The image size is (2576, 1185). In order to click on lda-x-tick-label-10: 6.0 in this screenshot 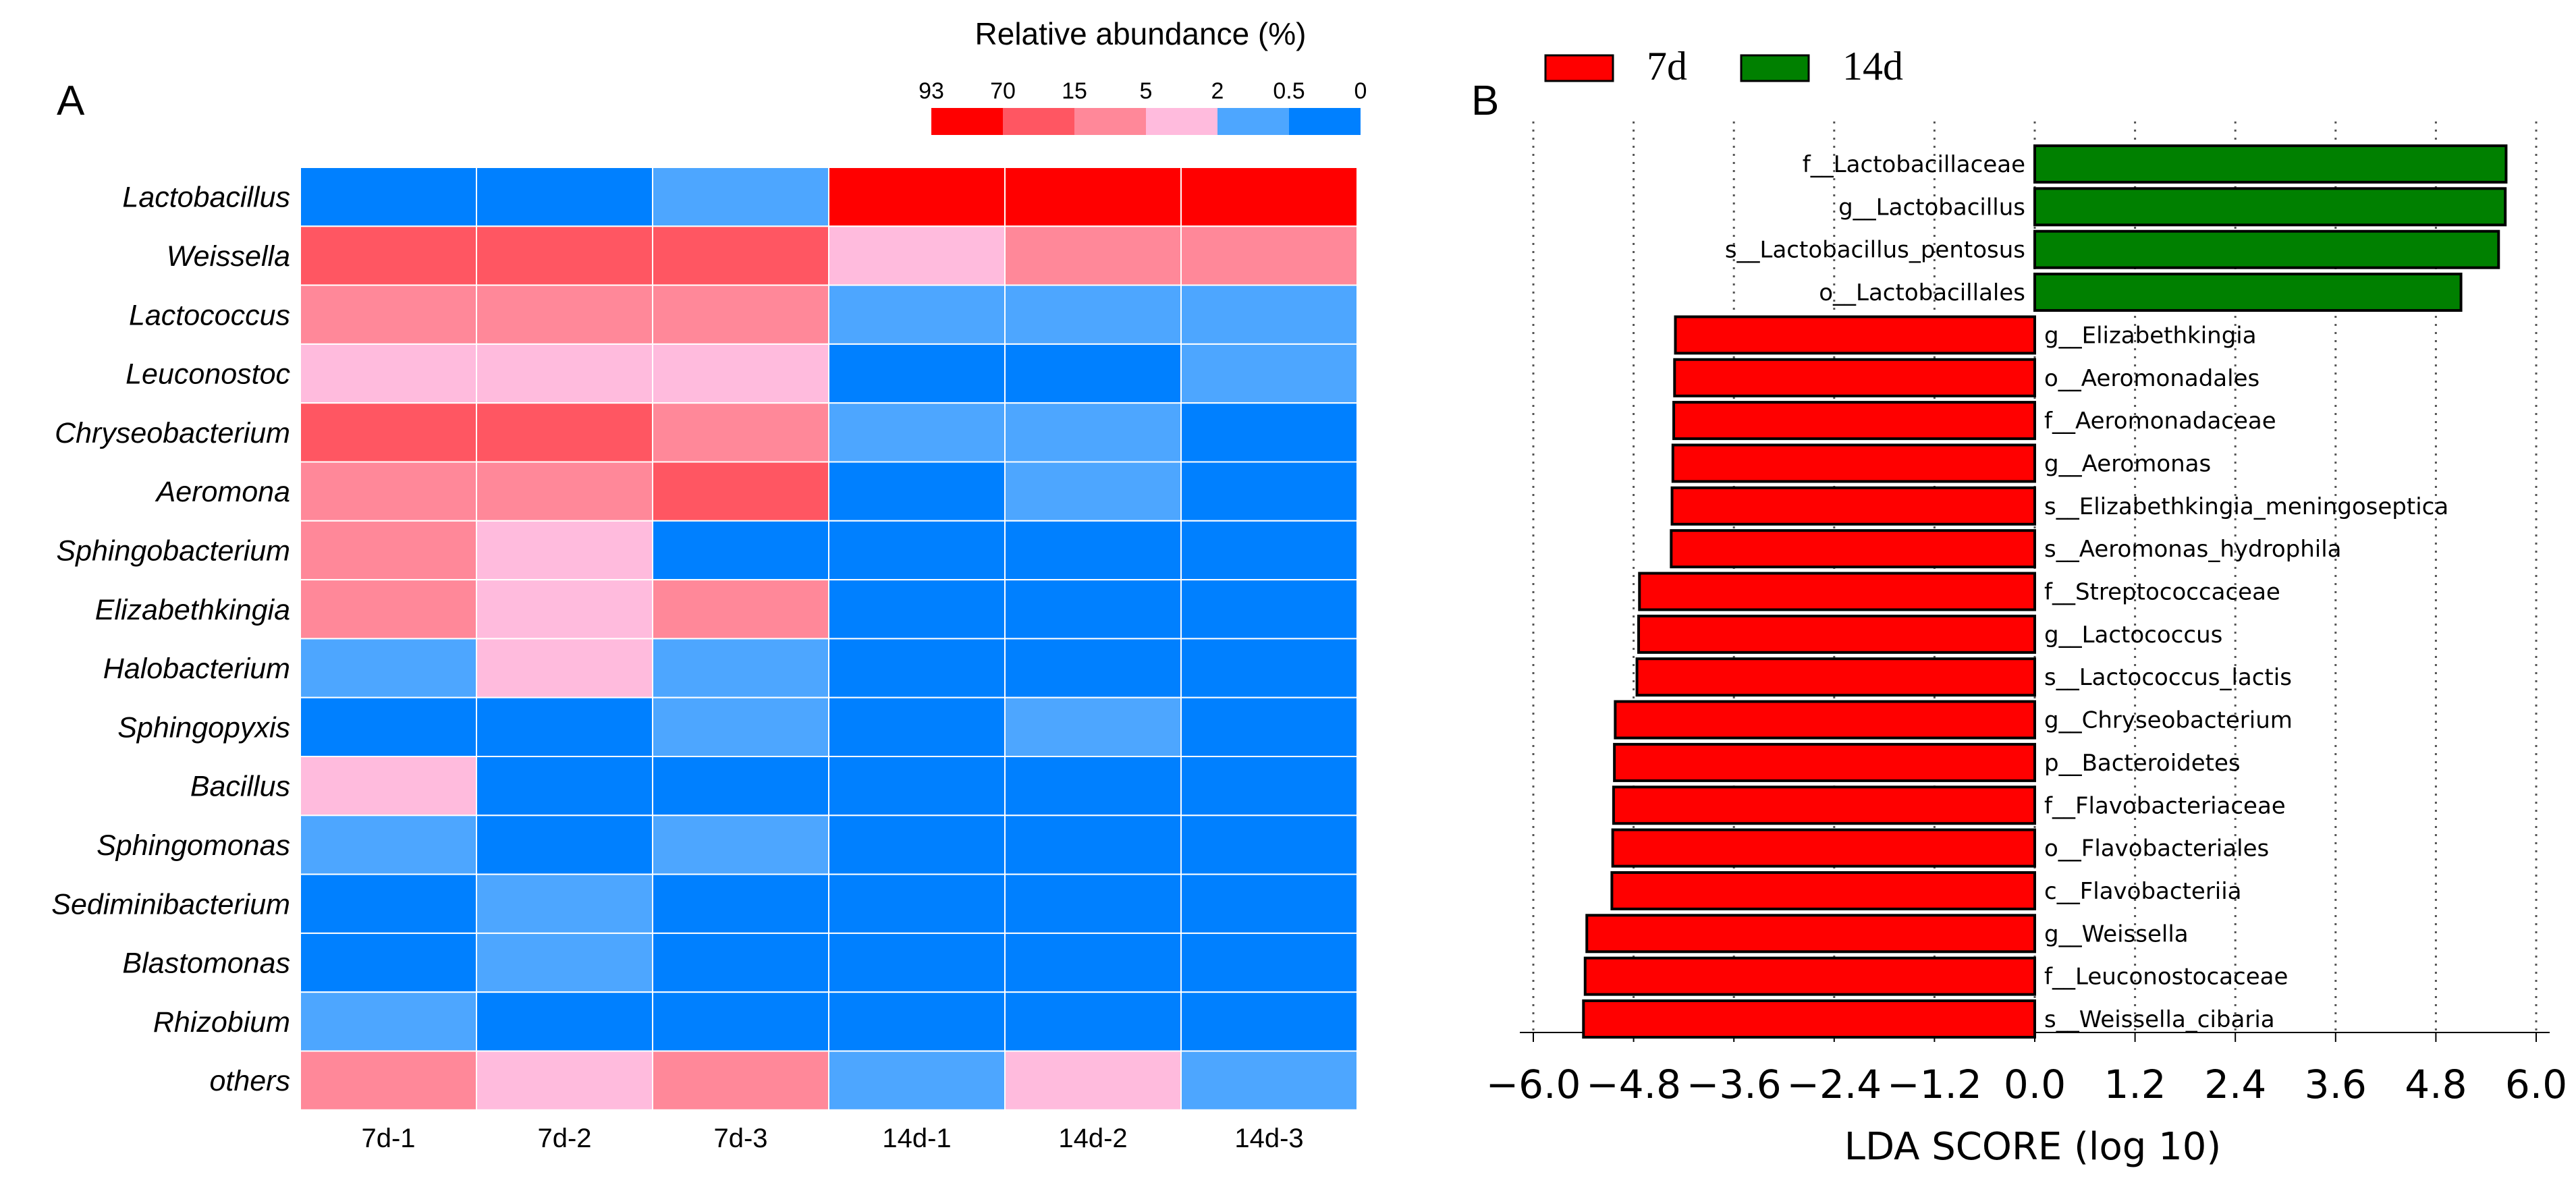, I will do `click(2536, 1084)`.